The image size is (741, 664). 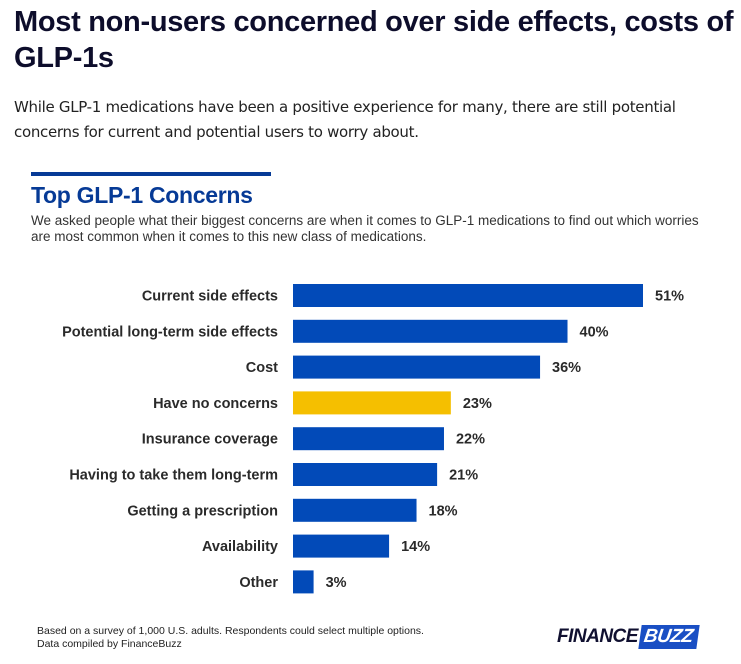 I want to click on value-label: 23%, so click(x=477, y=404).